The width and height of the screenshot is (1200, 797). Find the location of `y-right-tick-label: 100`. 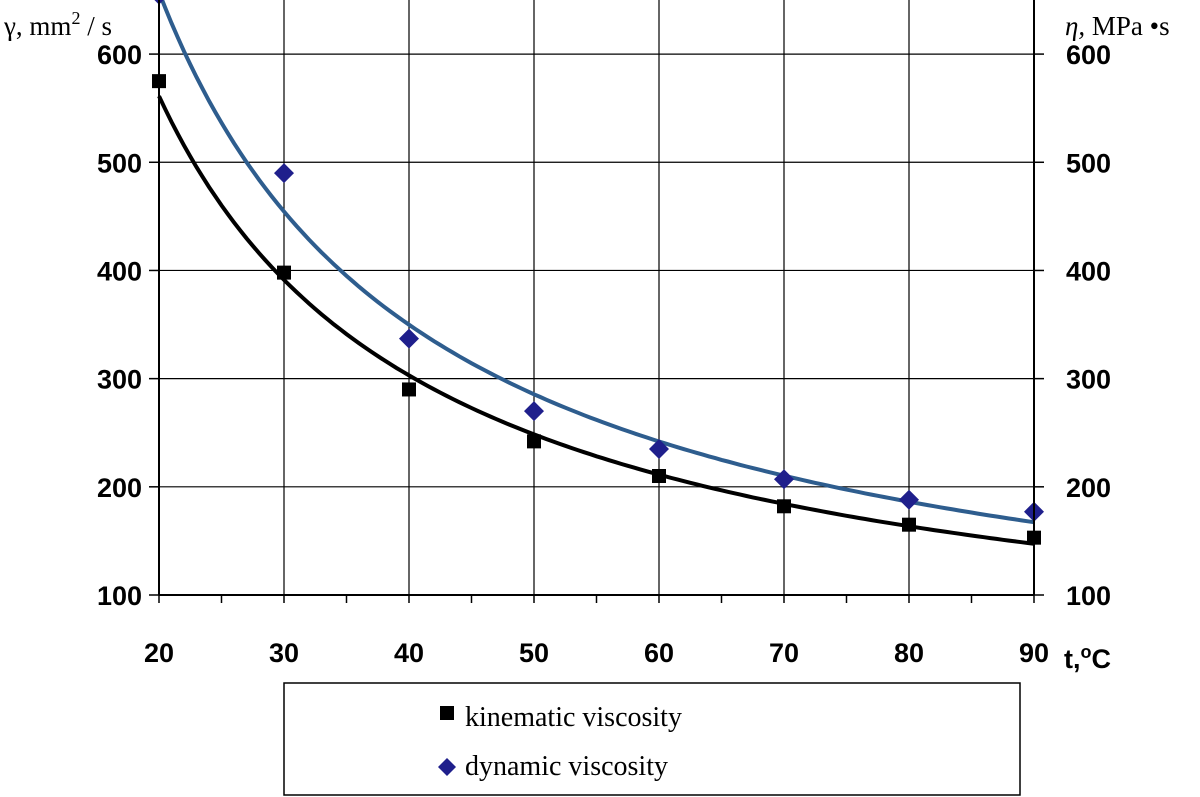

y-right-tick-label: 100 is located at coordinates (1088, 596).